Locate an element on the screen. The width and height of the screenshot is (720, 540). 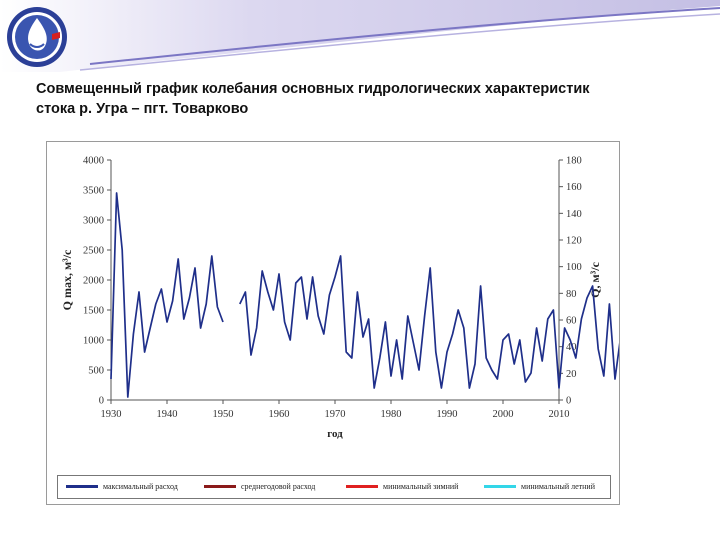
y-left-tick-label: 500 is located at coordinates (96, 371).